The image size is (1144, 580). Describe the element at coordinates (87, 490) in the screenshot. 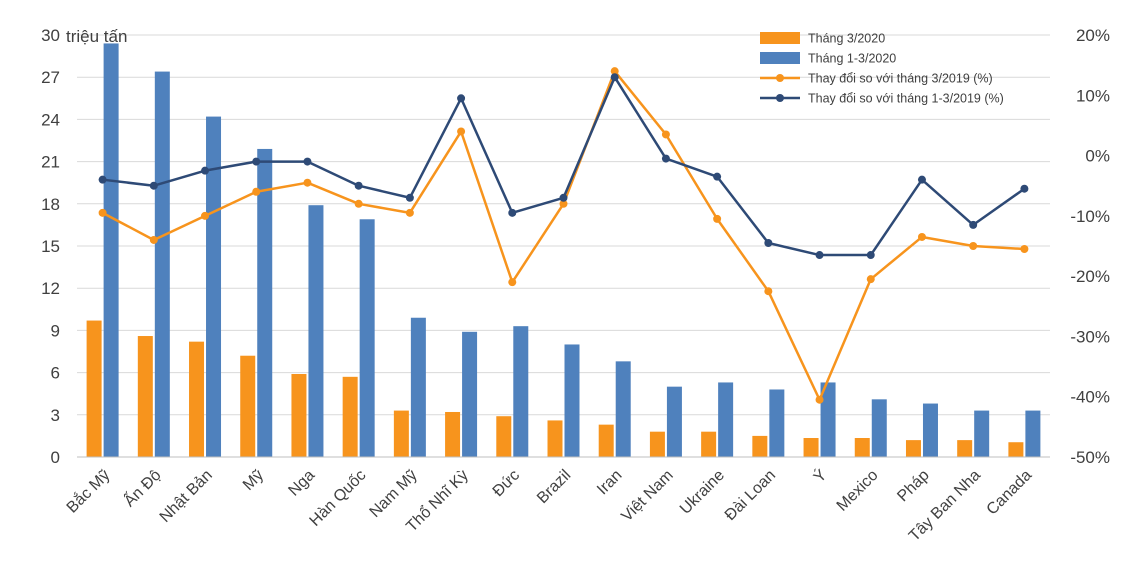

I see `category-label: Bắc Mỹ` at that location.